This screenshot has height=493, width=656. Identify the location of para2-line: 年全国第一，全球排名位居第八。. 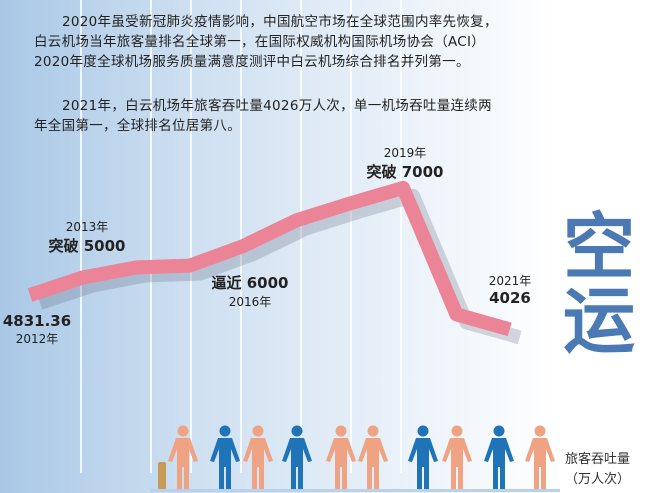
(137, 126).